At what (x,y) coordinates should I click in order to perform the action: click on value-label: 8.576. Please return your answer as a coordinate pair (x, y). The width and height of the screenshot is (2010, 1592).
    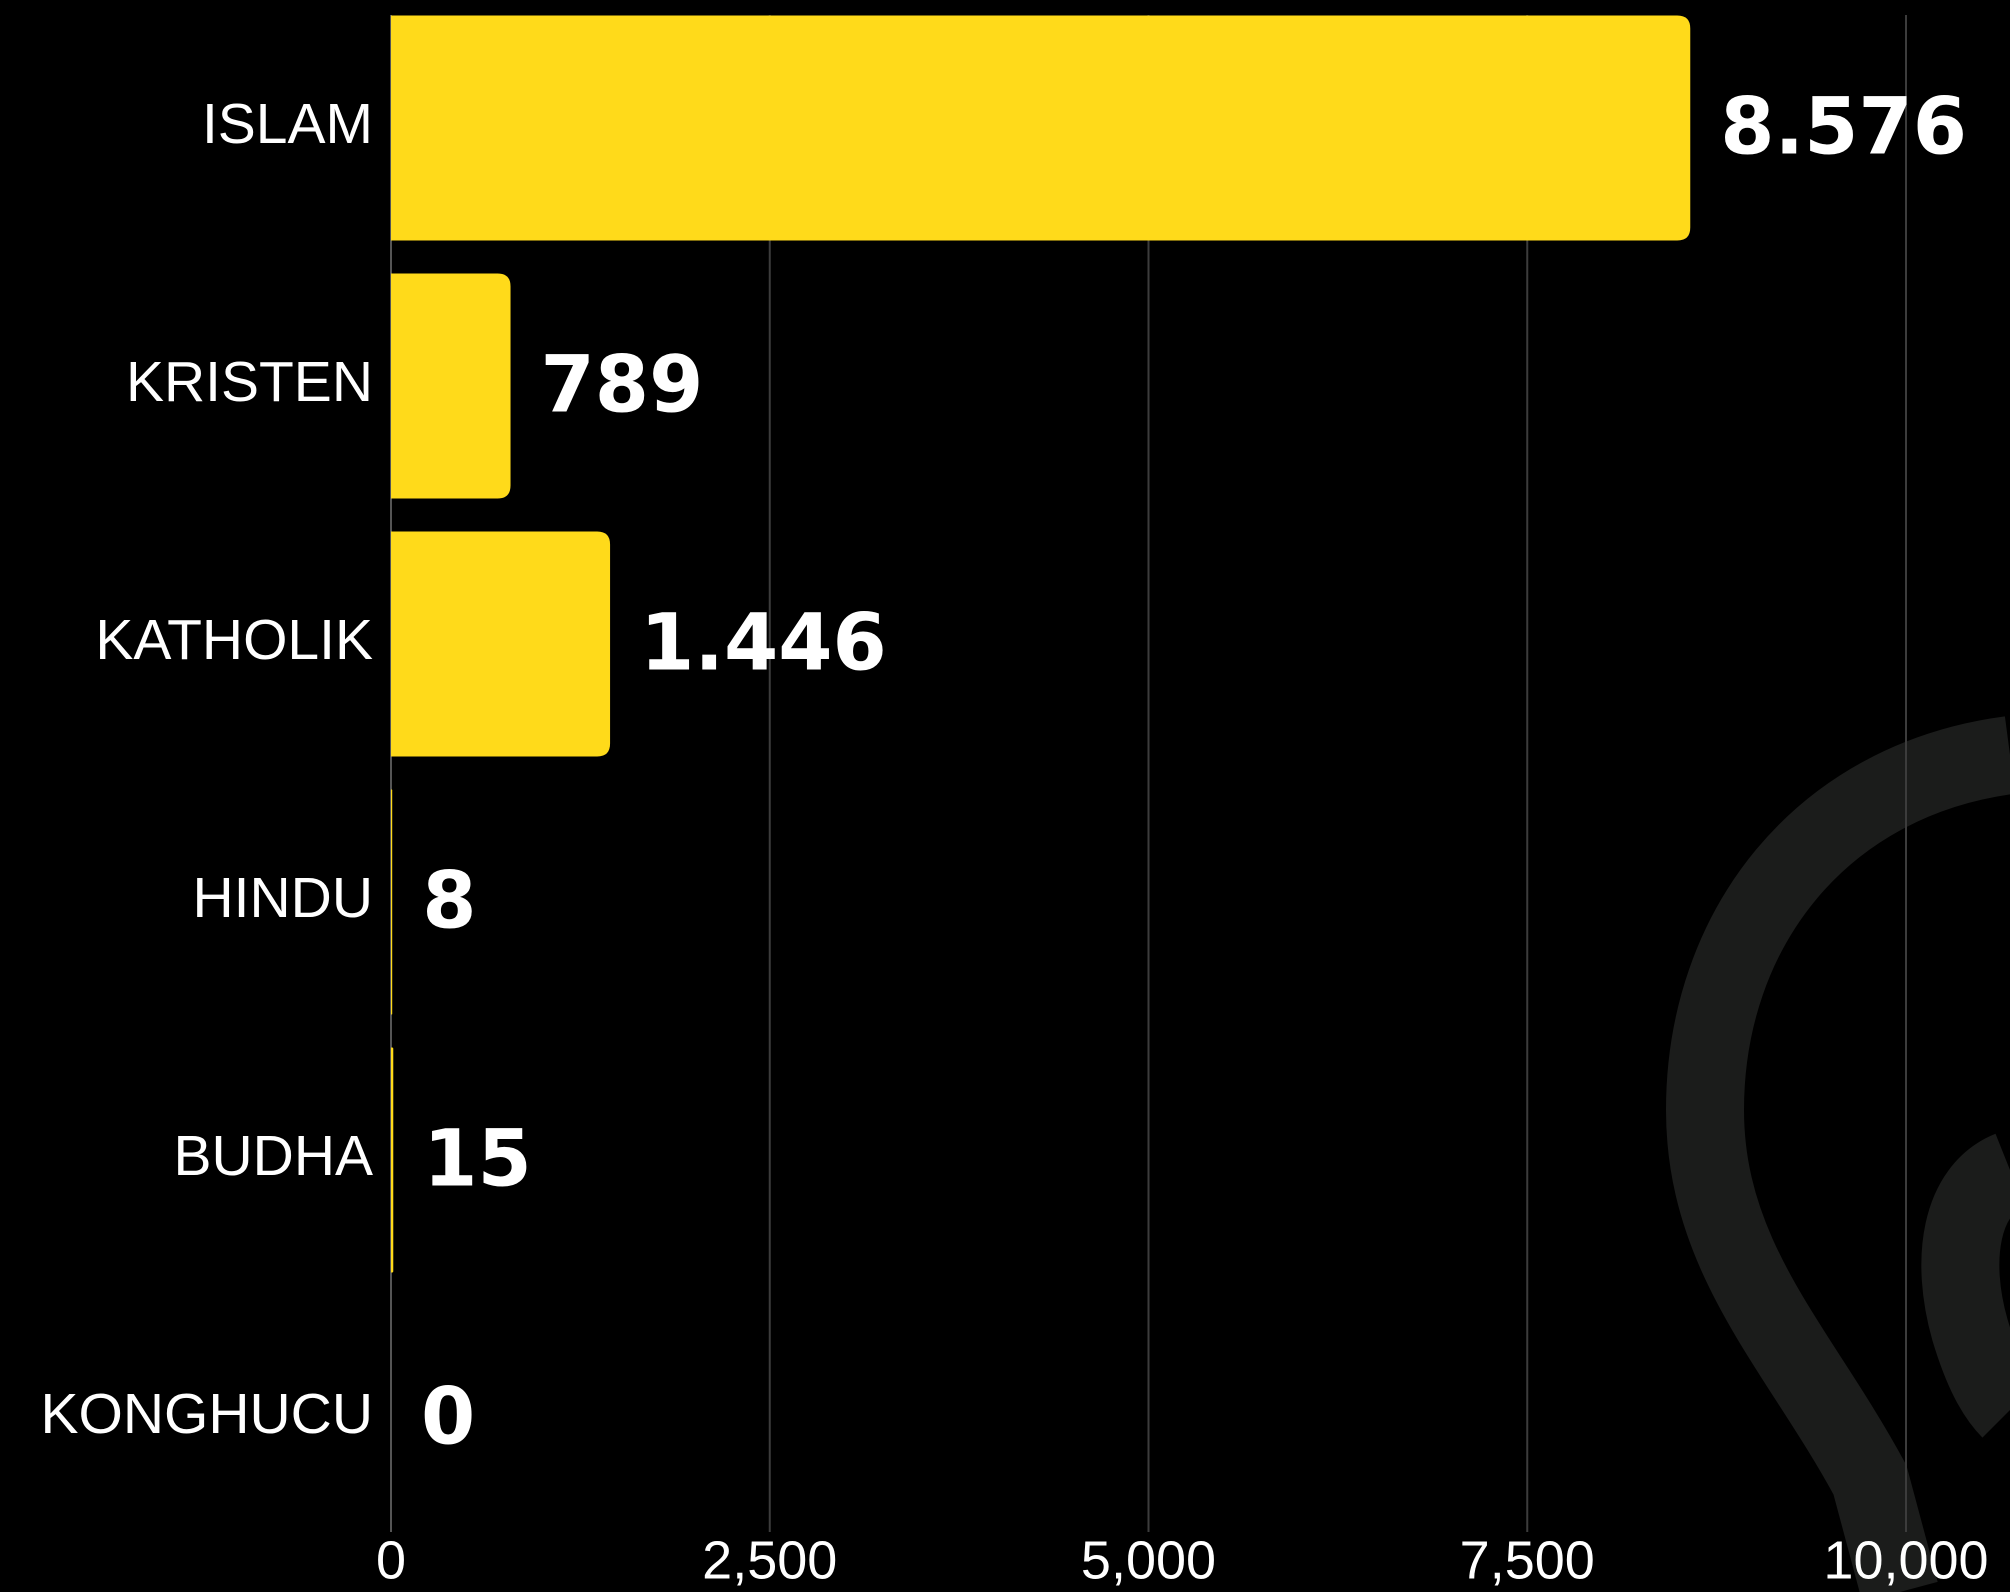
    Looking at the image, I should click on (1843, 127).